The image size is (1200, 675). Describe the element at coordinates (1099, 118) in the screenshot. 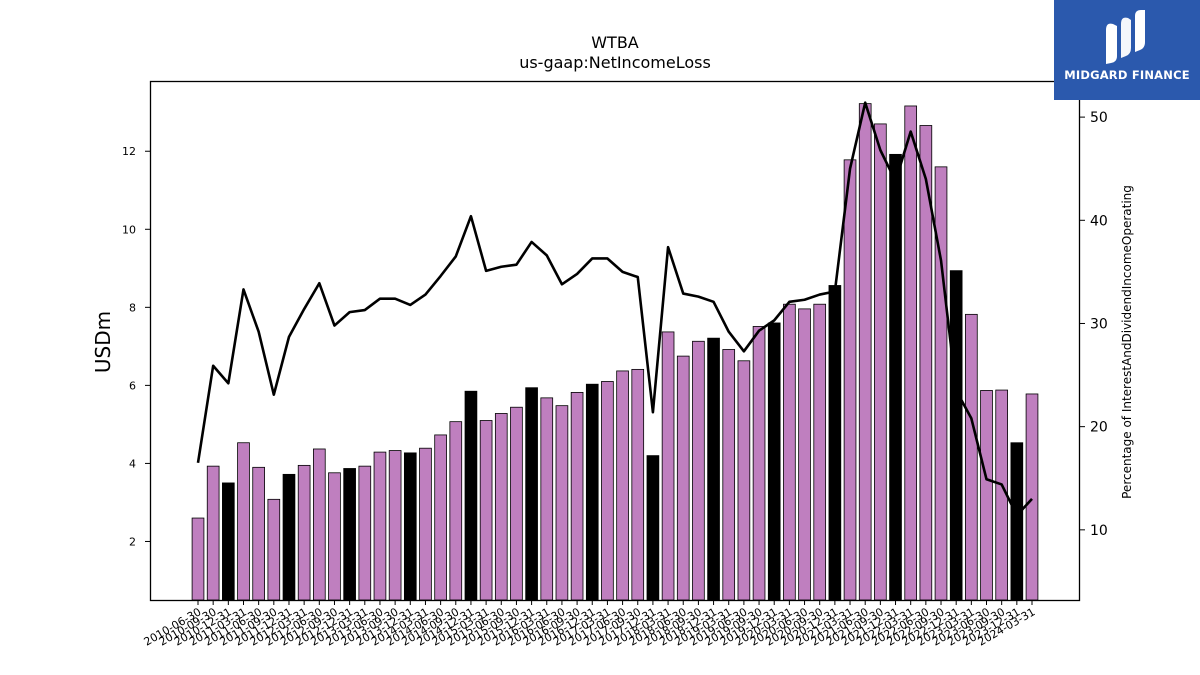

I see `y2-tick-label: 50` at that location.